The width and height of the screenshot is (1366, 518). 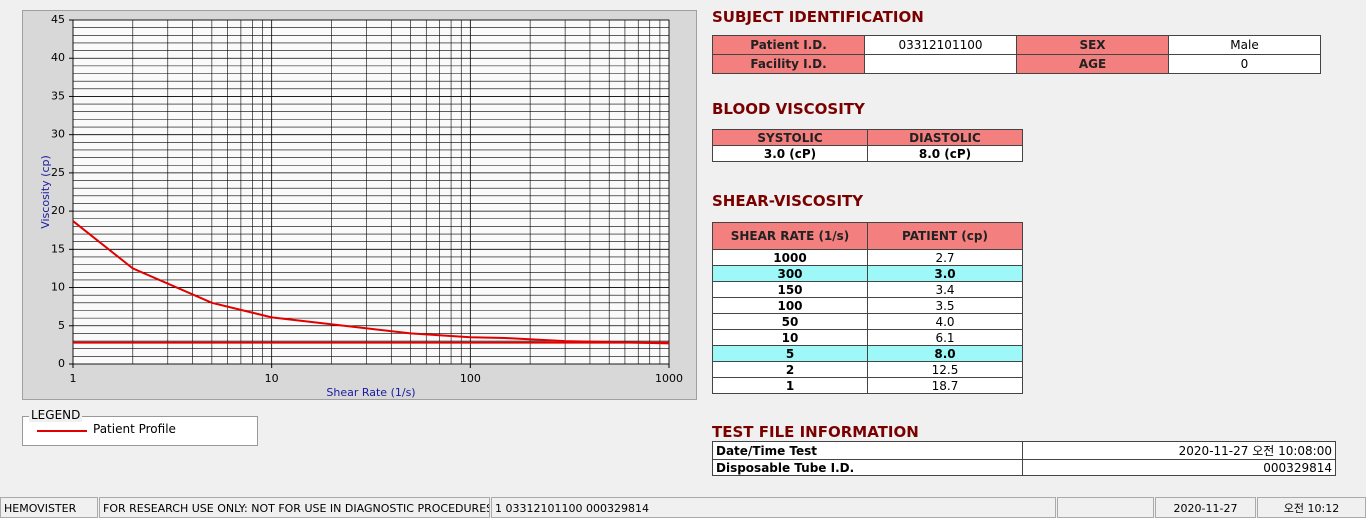 I want to click on data-line, so click(x=371, y=282).